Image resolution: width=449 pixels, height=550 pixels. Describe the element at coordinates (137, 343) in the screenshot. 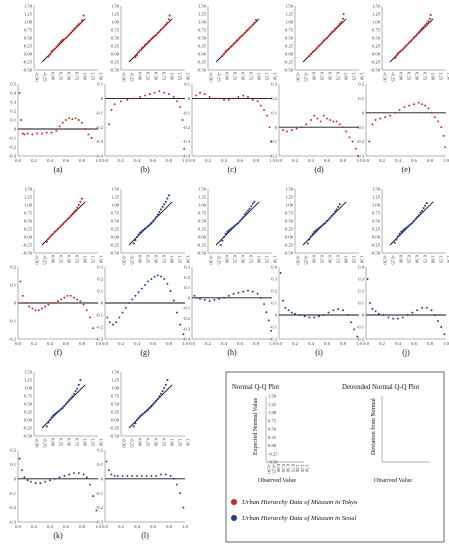

I see `detrended-x-tick-label: 0.4` at that location.